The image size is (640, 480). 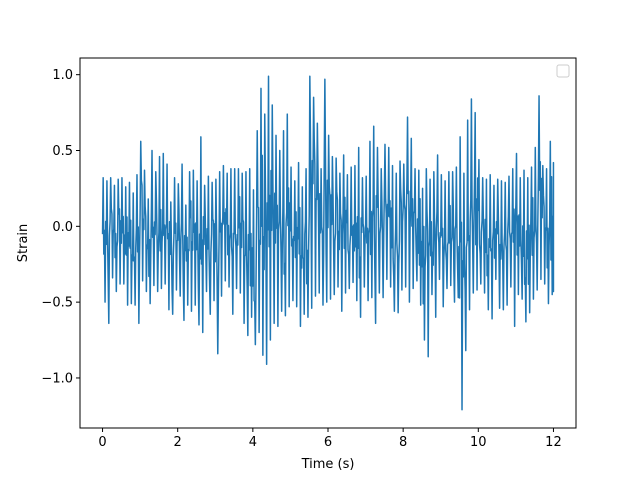 I want to click on y-axis: −1.0 −0.5 0.0 0.5 1.0, so click(x=60, y=227).